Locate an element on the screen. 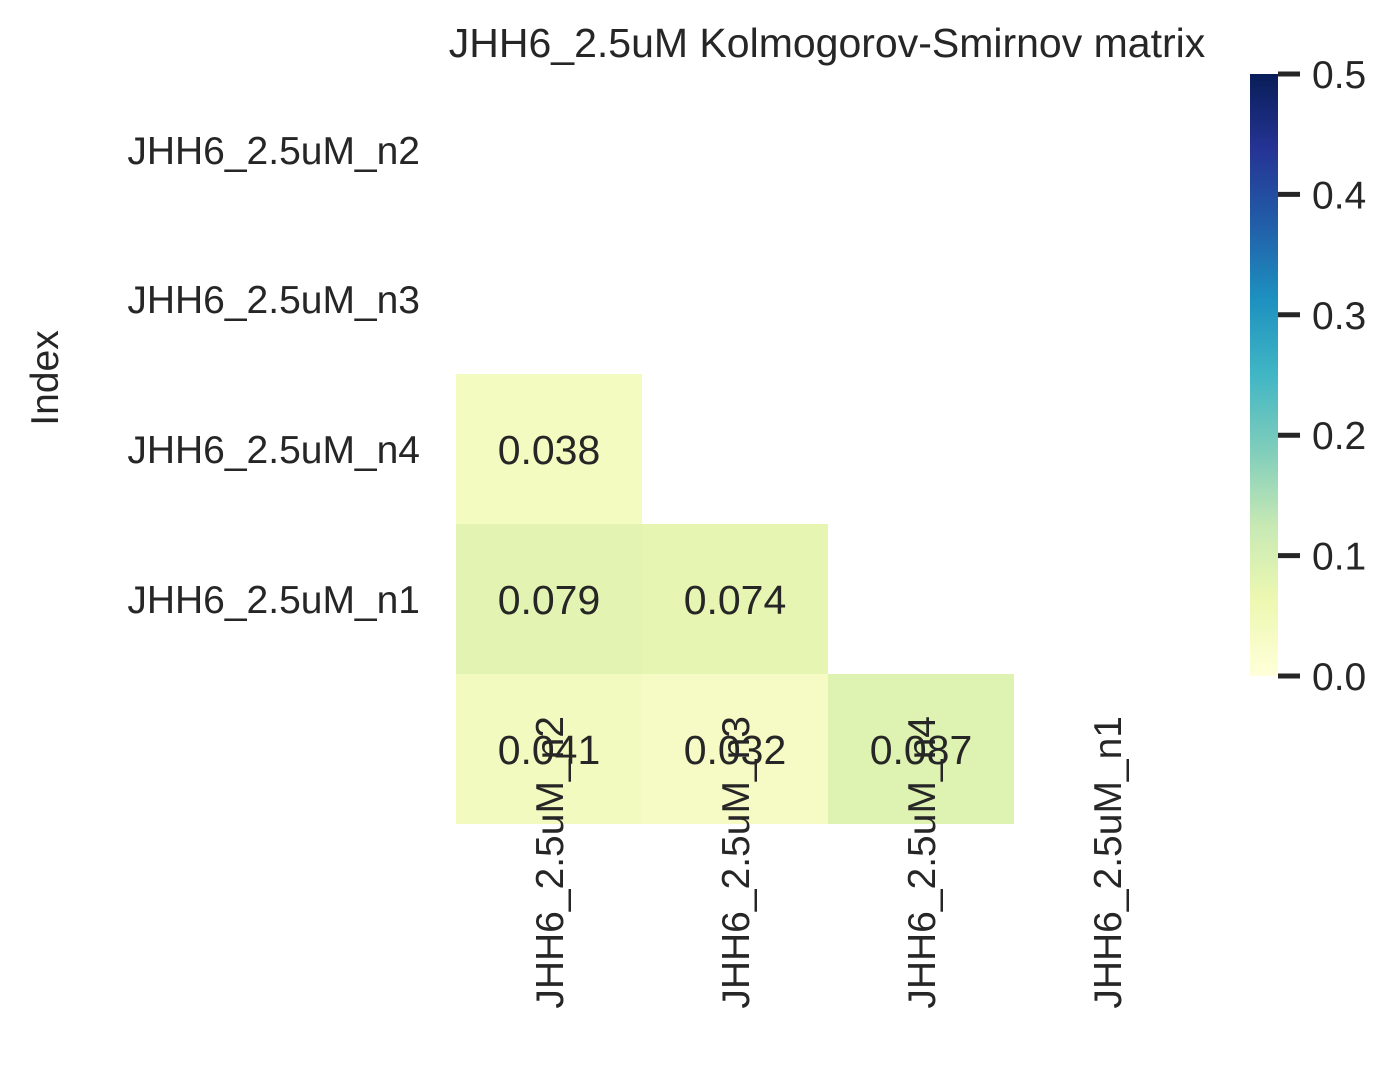 This screenshot has height=1076, width=1395. cell-value-label: 0.041 is located at coordinates (549, 750).